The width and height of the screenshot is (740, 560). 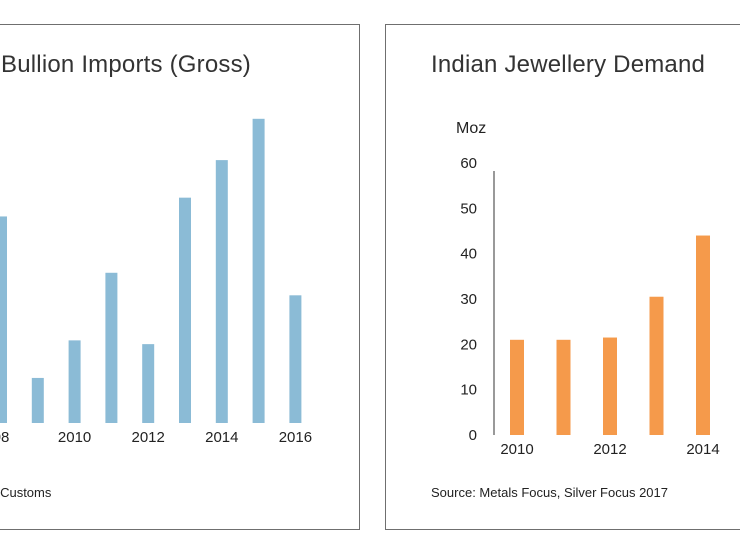 What do you see at coordinates (468, 208) in the screenshot?
I see `y-tick-label: 50` at bounding box center [468, 208].